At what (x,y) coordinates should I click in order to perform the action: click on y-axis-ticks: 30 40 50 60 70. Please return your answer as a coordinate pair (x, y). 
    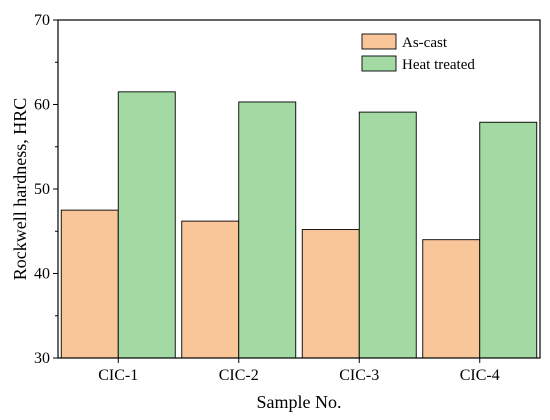
    Looking at the image, I should click on (46, 189).